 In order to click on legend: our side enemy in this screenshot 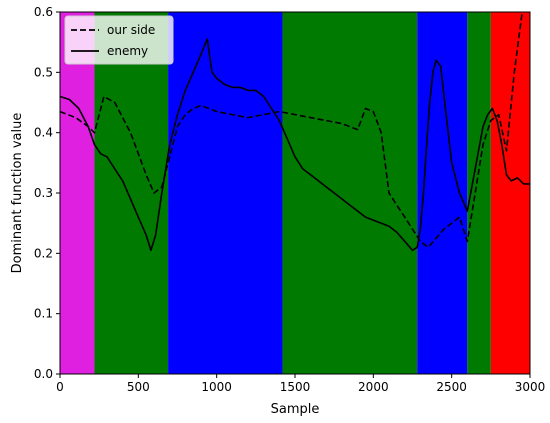, I will do `click(119, 40)`.